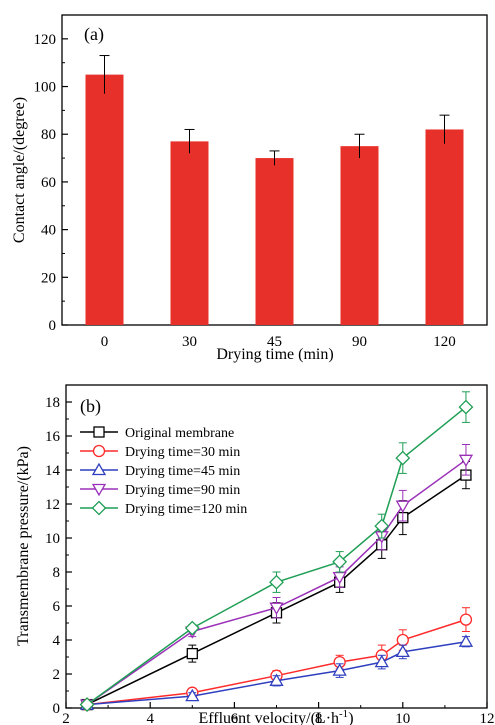  Describe the element at coordinates (48, 231) in the screenshot. I see `panel-a-y-tick-label: 40` at that location.